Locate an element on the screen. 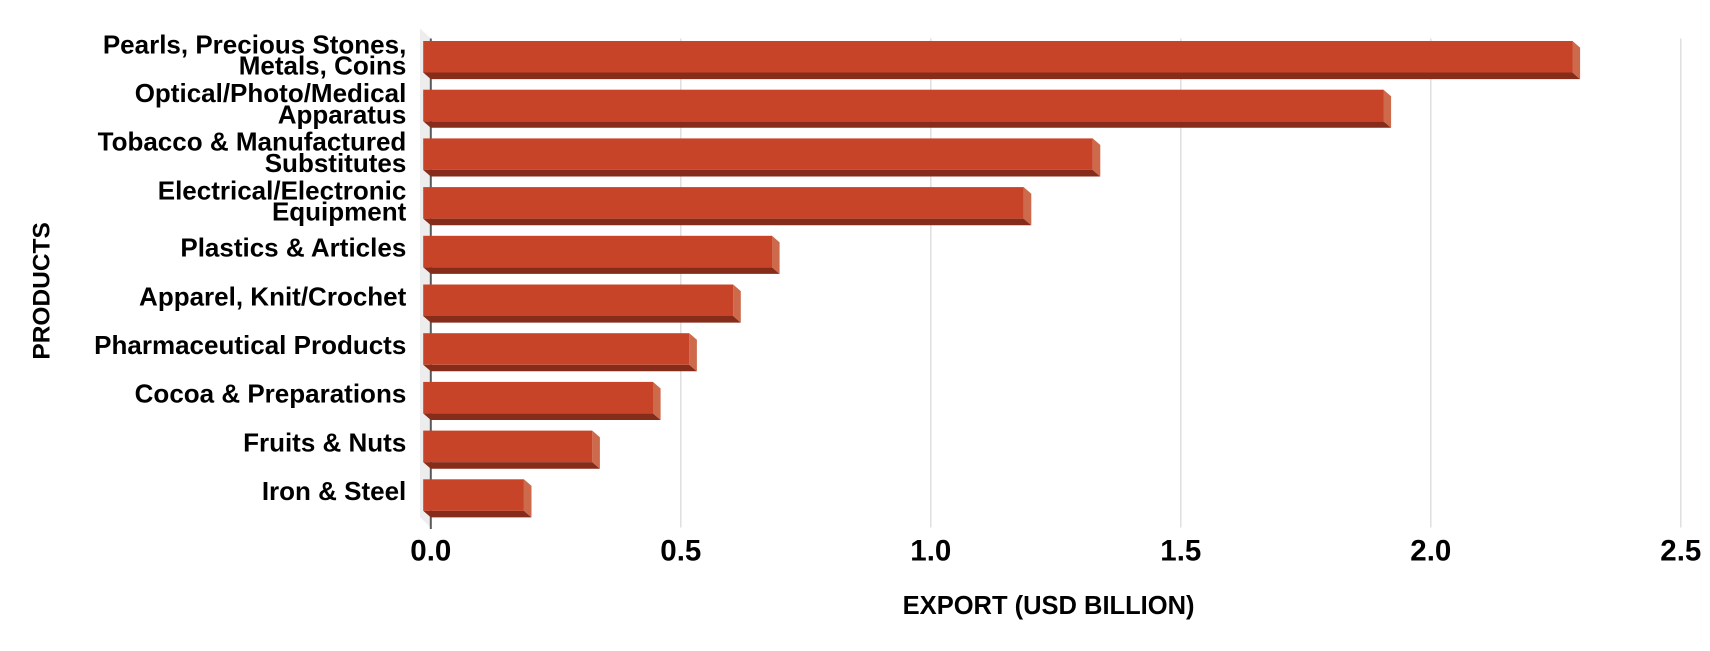 This screenshot has height=651, width=1710. svg-text: 0.5 is located at coordinates (680, 551).